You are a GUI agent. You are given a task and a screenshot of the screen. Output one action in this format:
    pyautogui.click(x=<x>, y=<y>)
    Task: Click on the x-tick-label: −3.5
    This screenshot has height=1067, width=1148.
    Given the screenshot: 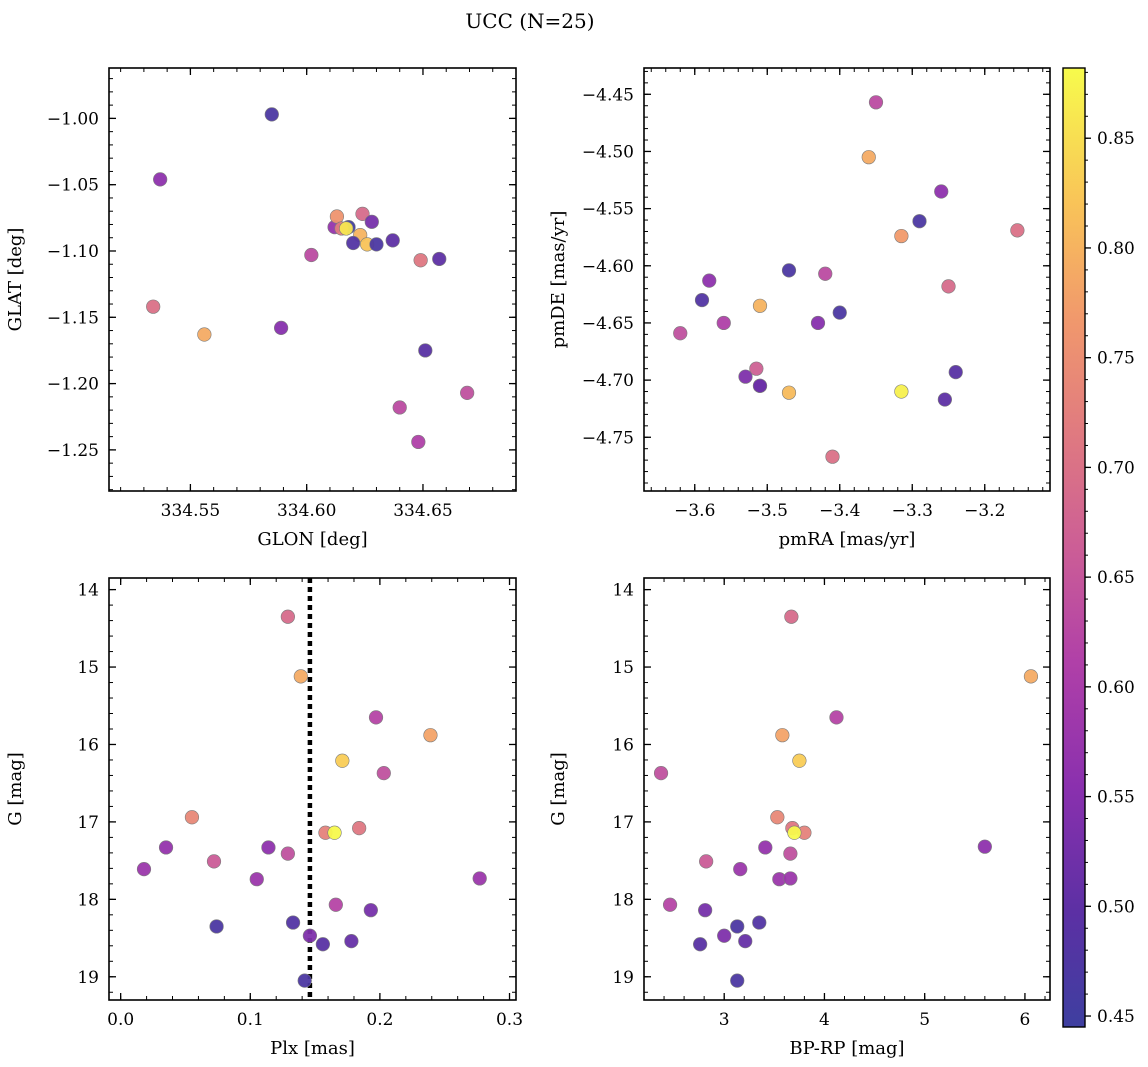 What is the action you would take?
    pyautogui.click(x=767, y=511)
    